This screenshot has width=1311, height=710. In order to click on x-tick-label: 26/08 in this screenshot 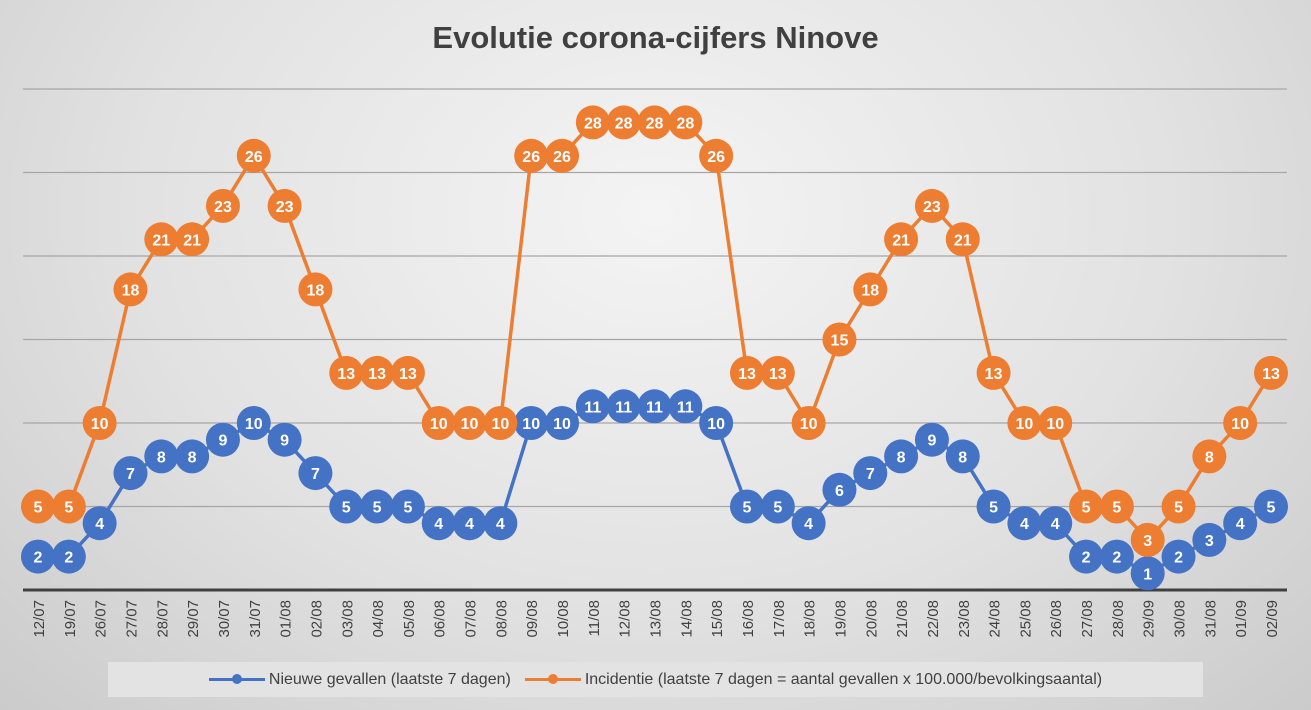, I will do `click(1056, 619)`.